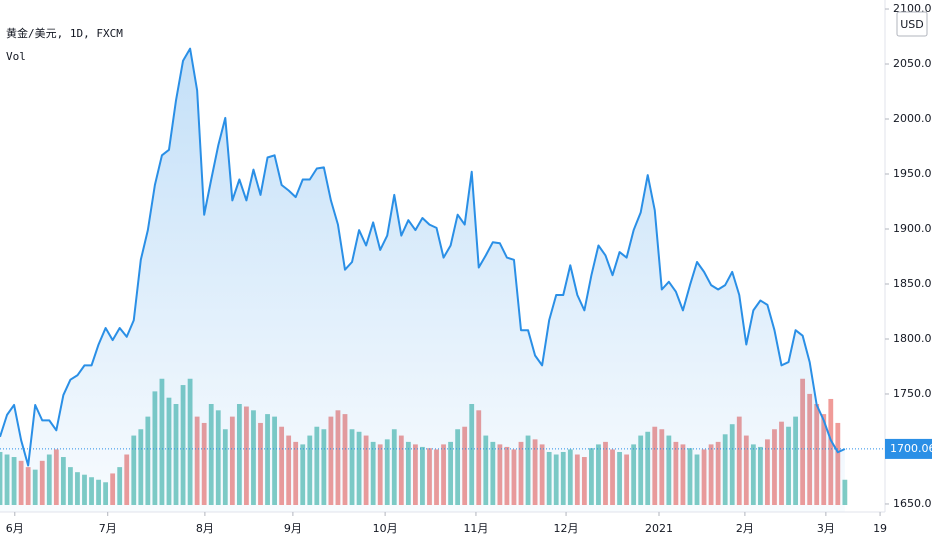  What do you see at coordinates (911, 448) in the screenshot?
I see `last-price-label: 1700.06` at bounding box center [911, 448].